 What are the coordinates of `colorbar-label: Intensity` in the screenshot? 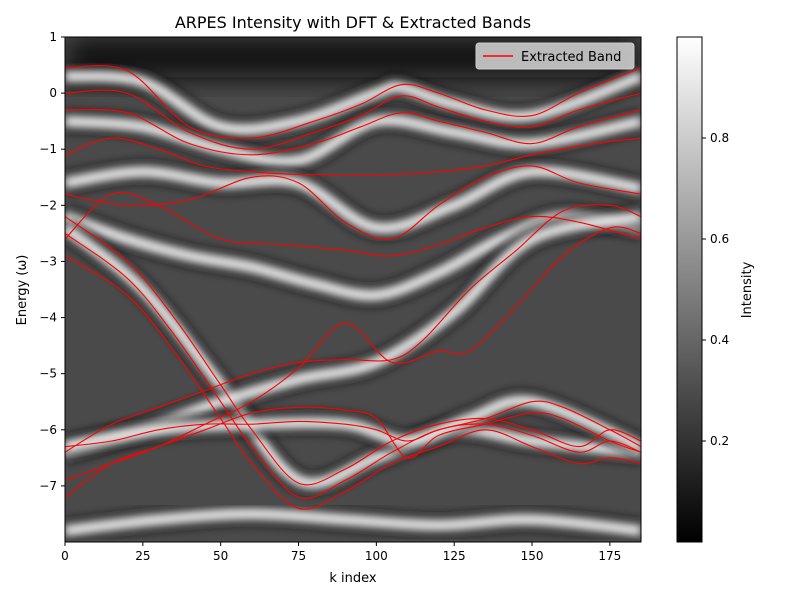 It's located at (747, 289).